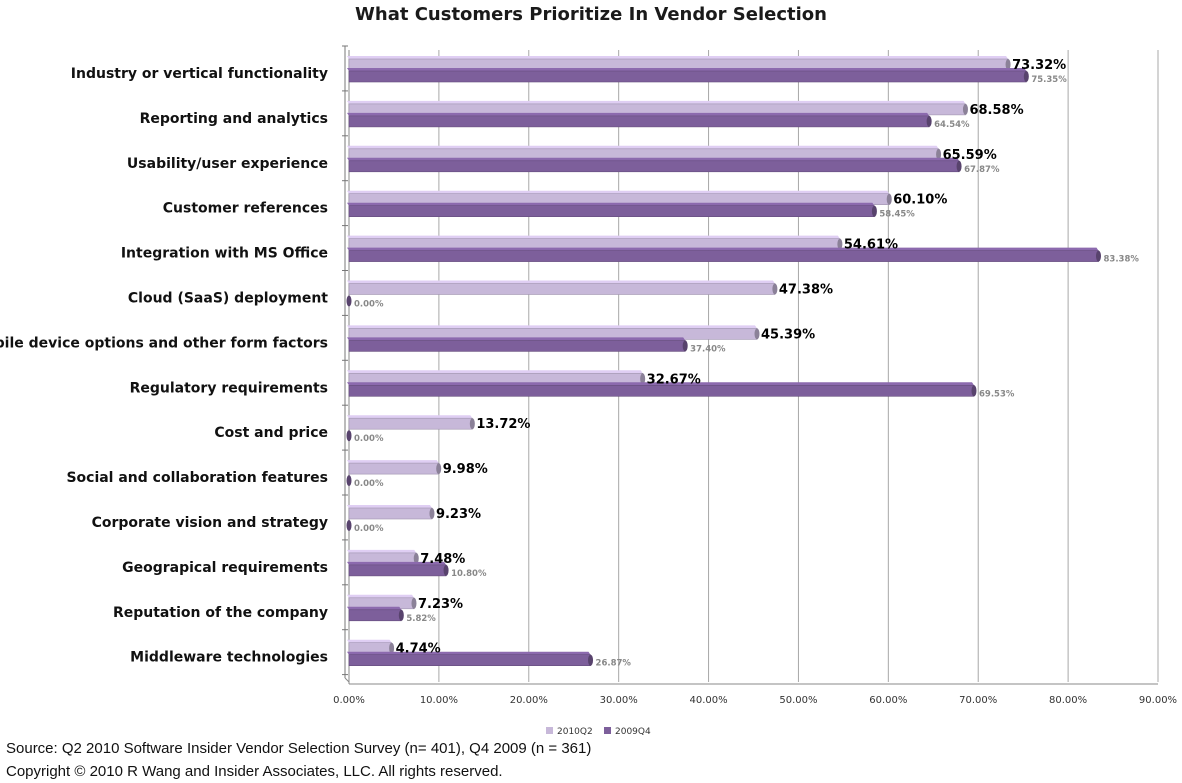  I want to click on x-tick-label: 50.00%, so click(798, 700).